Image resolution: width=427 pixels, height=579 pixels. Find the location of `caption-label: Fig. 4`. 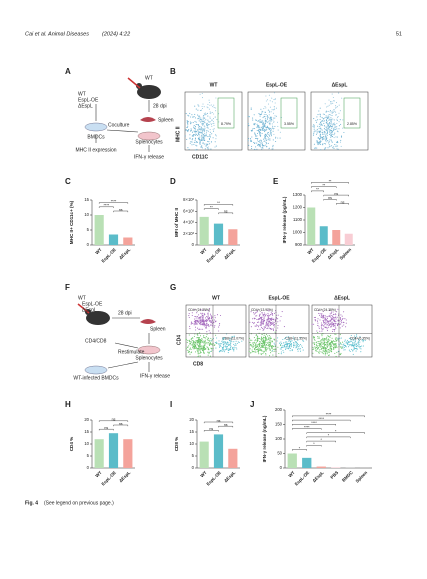

caption-label: Fig. 4 is located at coordinates (31, 503).